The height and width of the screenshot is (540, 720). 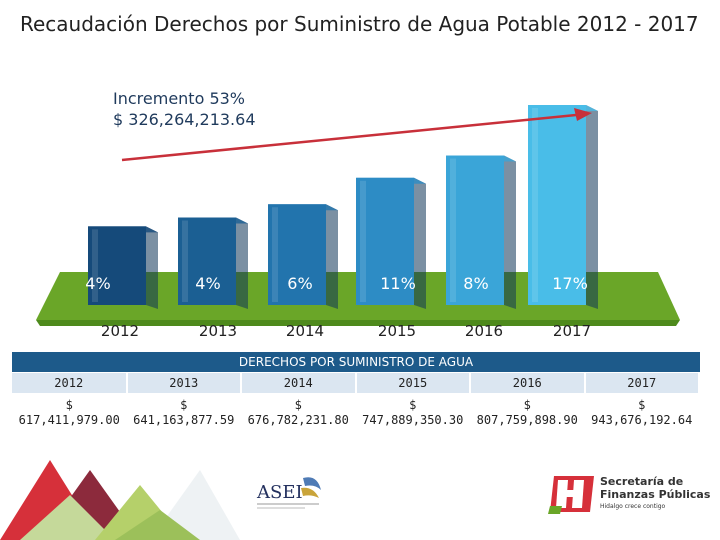 I want to click on table-row-years: 2012 2013 2014 2015 2016 2017, so click(x=356, y=383).